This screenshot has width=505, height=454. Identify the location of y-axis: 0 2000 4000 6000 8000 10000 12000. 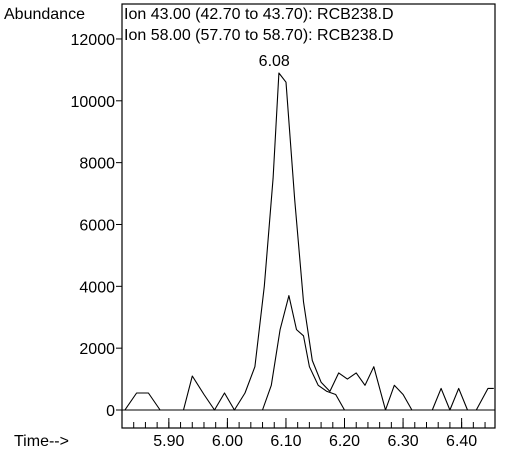
(96, 226).